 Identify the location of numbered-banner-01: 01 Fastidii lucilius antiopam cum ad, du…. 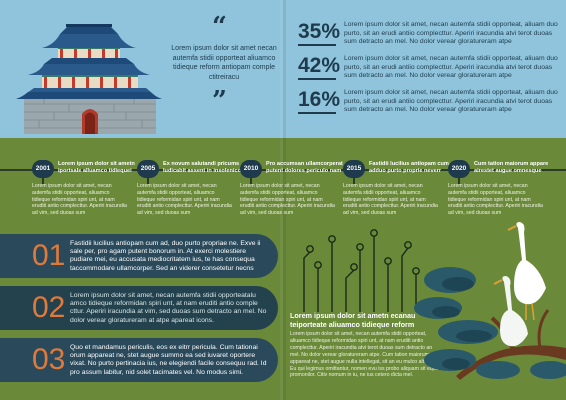
(139, 256).